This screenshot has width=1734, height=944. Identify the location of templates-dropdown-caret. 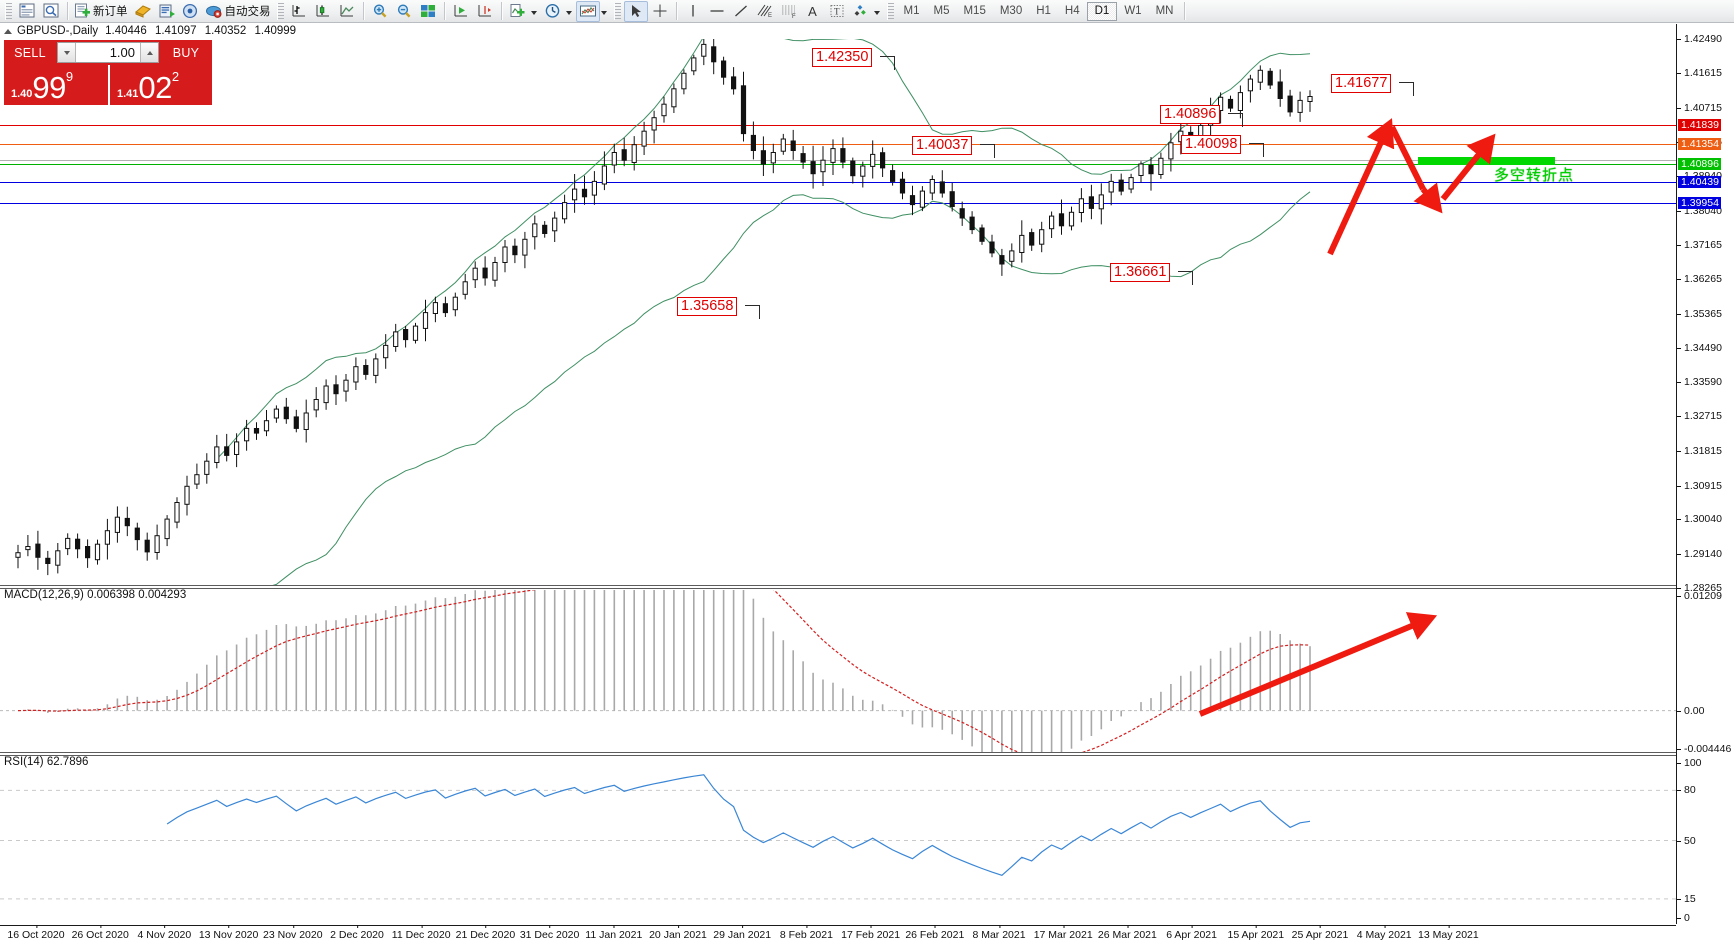
(603, 12).